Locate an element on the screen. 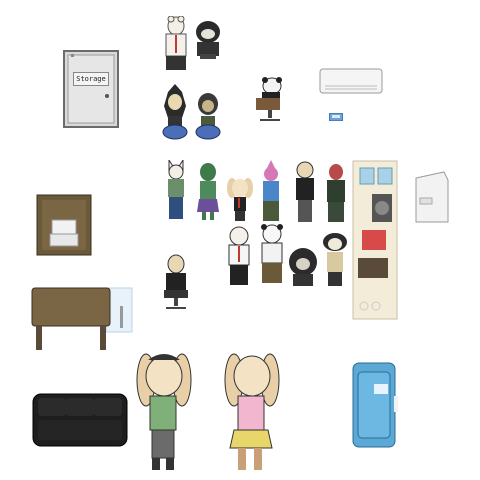  wooden-table is located at coordinates (82, 320).